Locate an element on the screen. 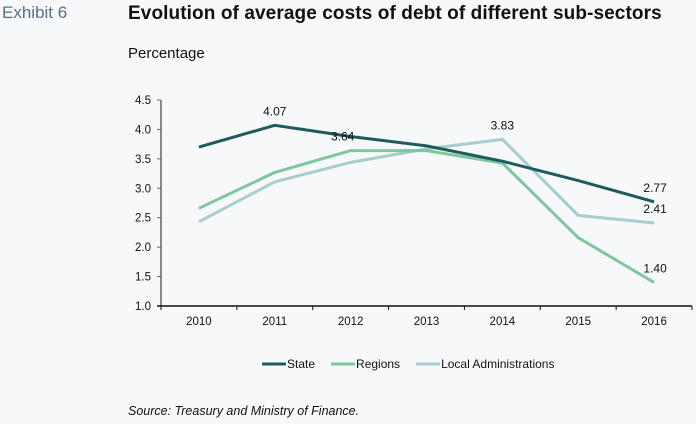 This screenshot has height=424, width=696. series-line-state is located at coordinates (426, 163).